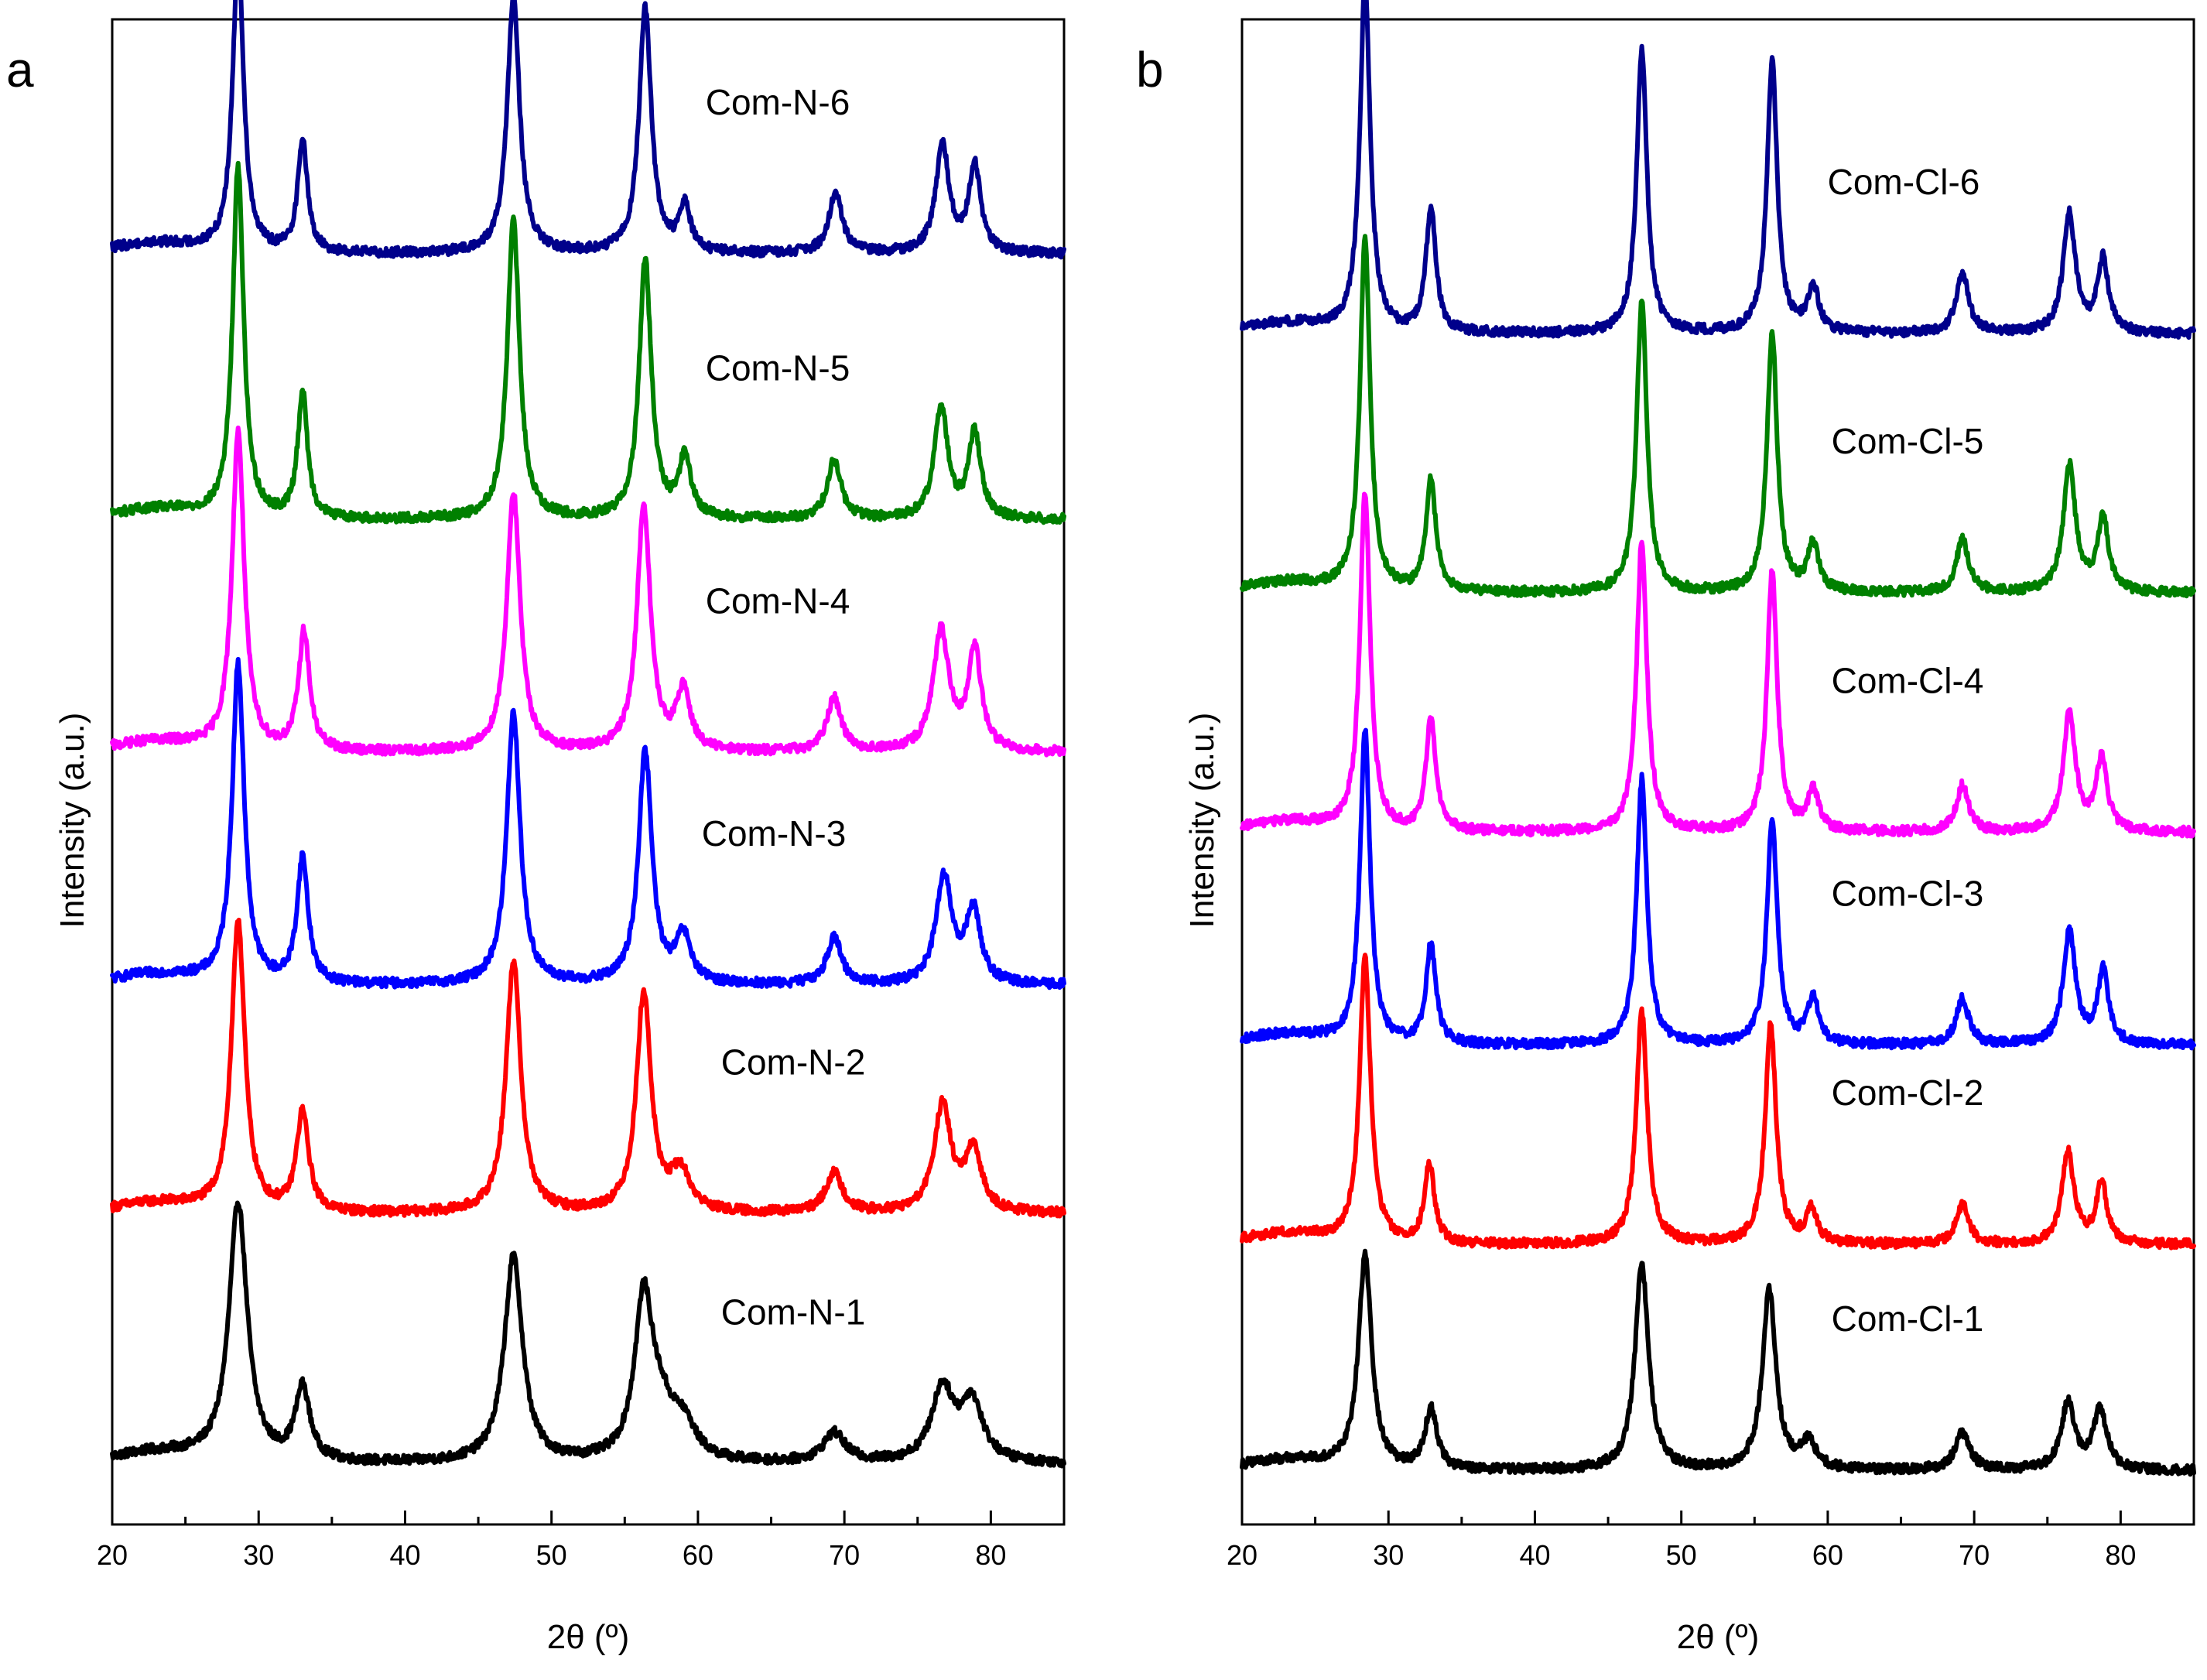 The width and height of the screenshot is (2207, 1680). Describe the element at coordinates (1908, 893) in the screenshot. I see `label-com-cl-3: Com-Cl-3` at that location.